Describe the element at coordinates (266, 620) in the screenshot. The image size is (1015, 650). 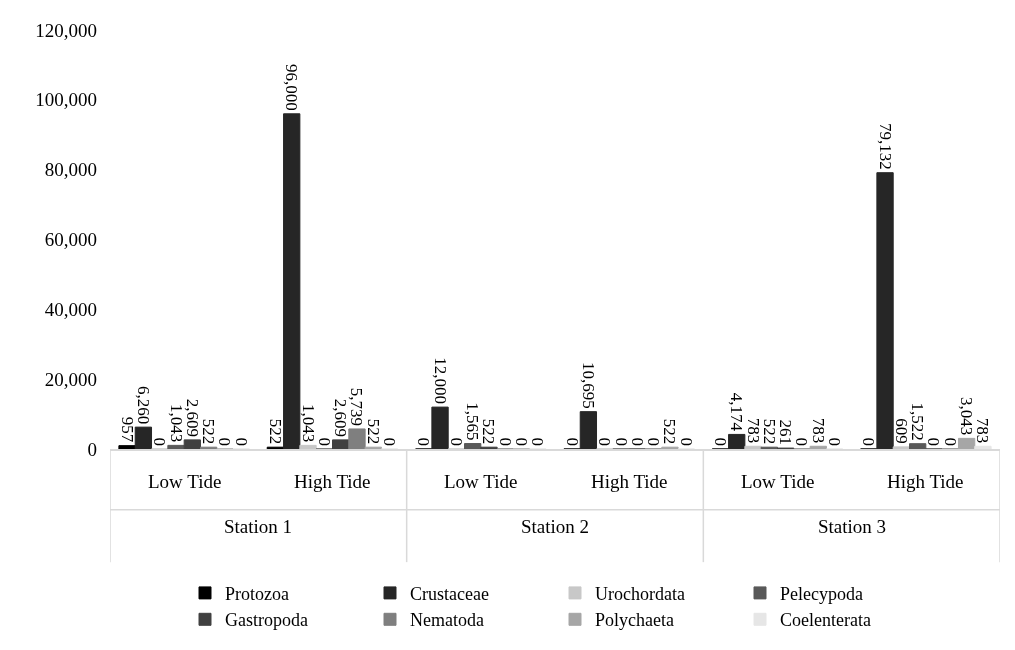
I see `legend-label: Gastropoda` at that location.